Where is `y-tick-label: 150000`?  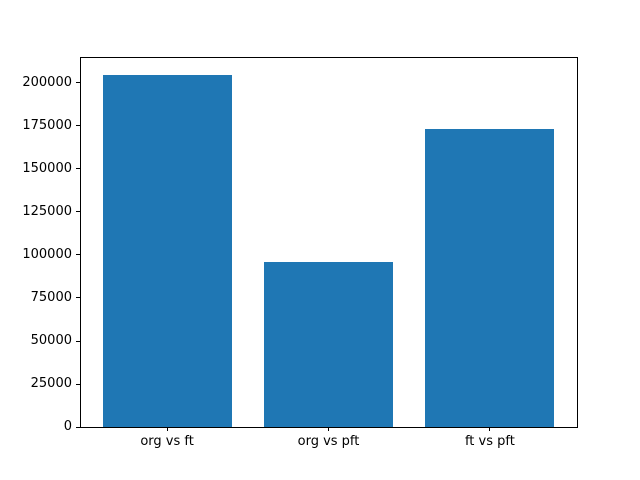 y-tick-label: 150000 is located at coordinates (47, 168).